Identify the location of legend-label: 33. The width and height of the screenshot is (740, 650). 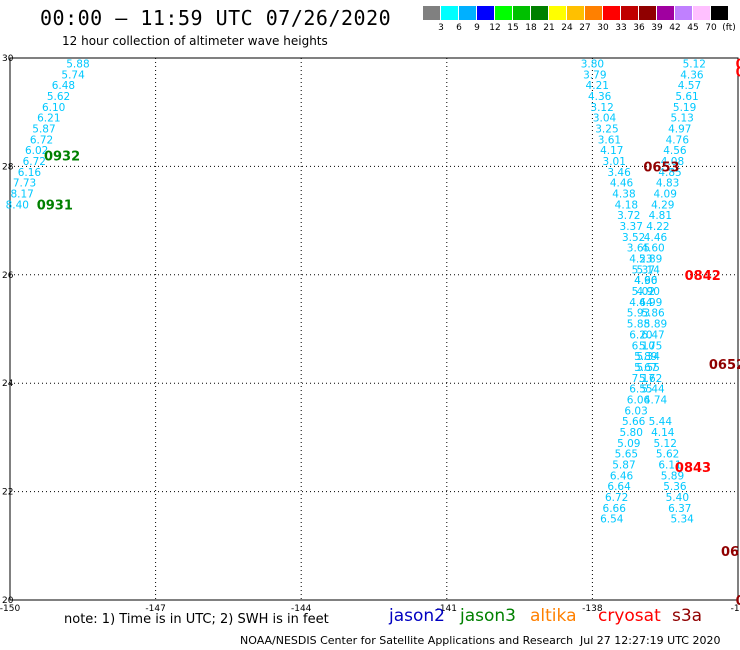
(621, 28).